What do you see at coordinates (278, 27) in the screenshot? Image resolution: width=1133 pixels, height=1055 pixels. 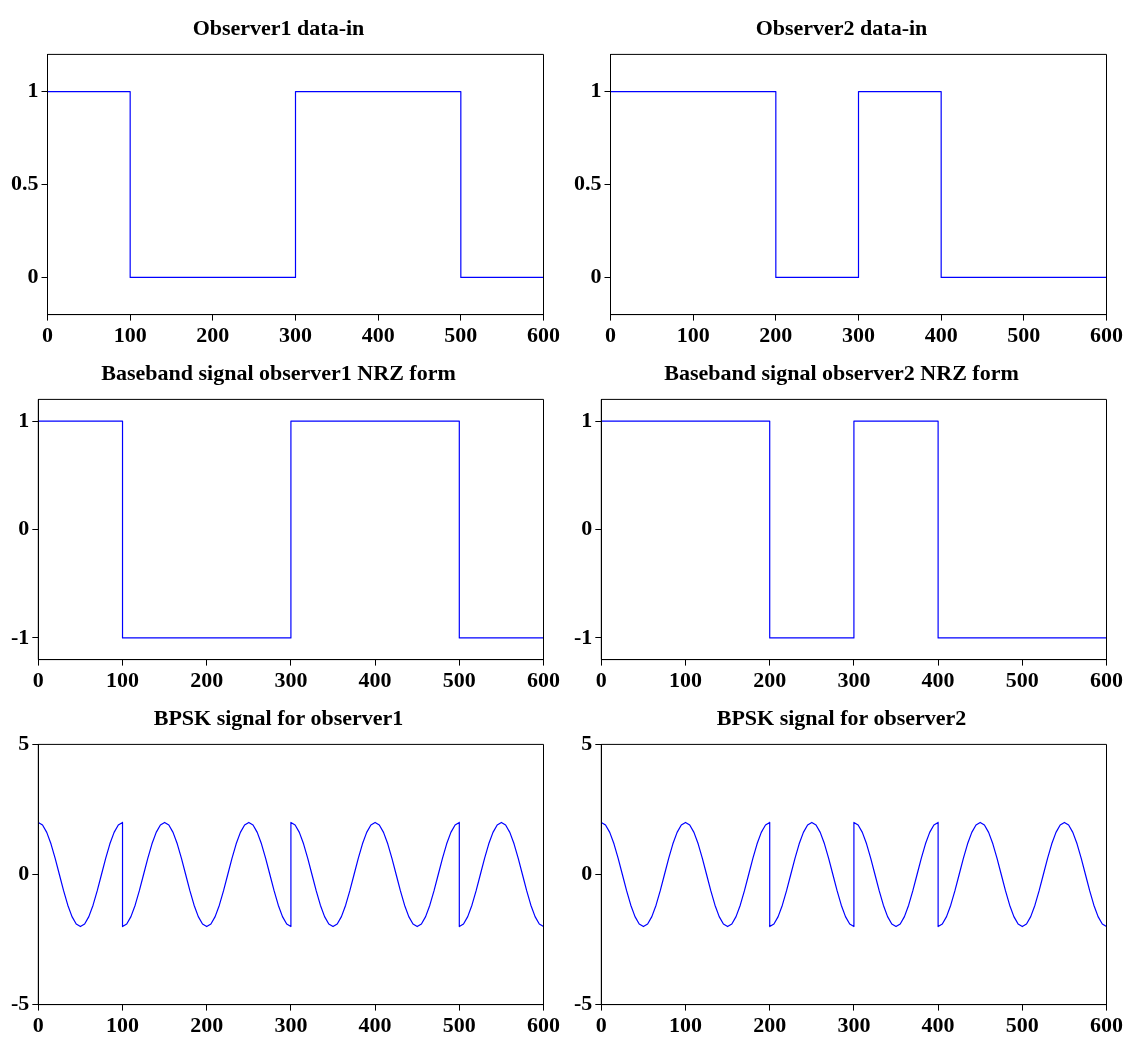 I see `chart-title: Observer1 data-in` at bounding box center [278, 27].